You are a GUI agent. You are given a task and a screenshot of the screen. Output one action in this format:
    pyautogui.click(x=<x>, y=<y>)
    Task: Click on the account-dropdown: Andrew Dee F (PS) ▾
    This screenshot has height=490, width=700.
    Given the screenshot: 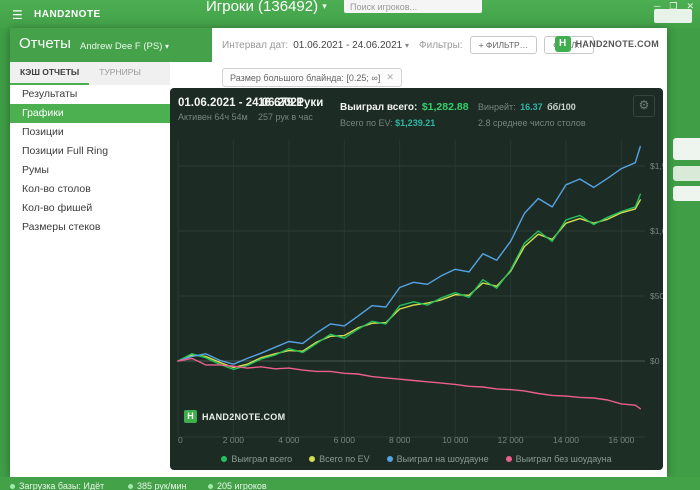 What is the action you would take?
    pyautogui.click(x=124, y=46)
    